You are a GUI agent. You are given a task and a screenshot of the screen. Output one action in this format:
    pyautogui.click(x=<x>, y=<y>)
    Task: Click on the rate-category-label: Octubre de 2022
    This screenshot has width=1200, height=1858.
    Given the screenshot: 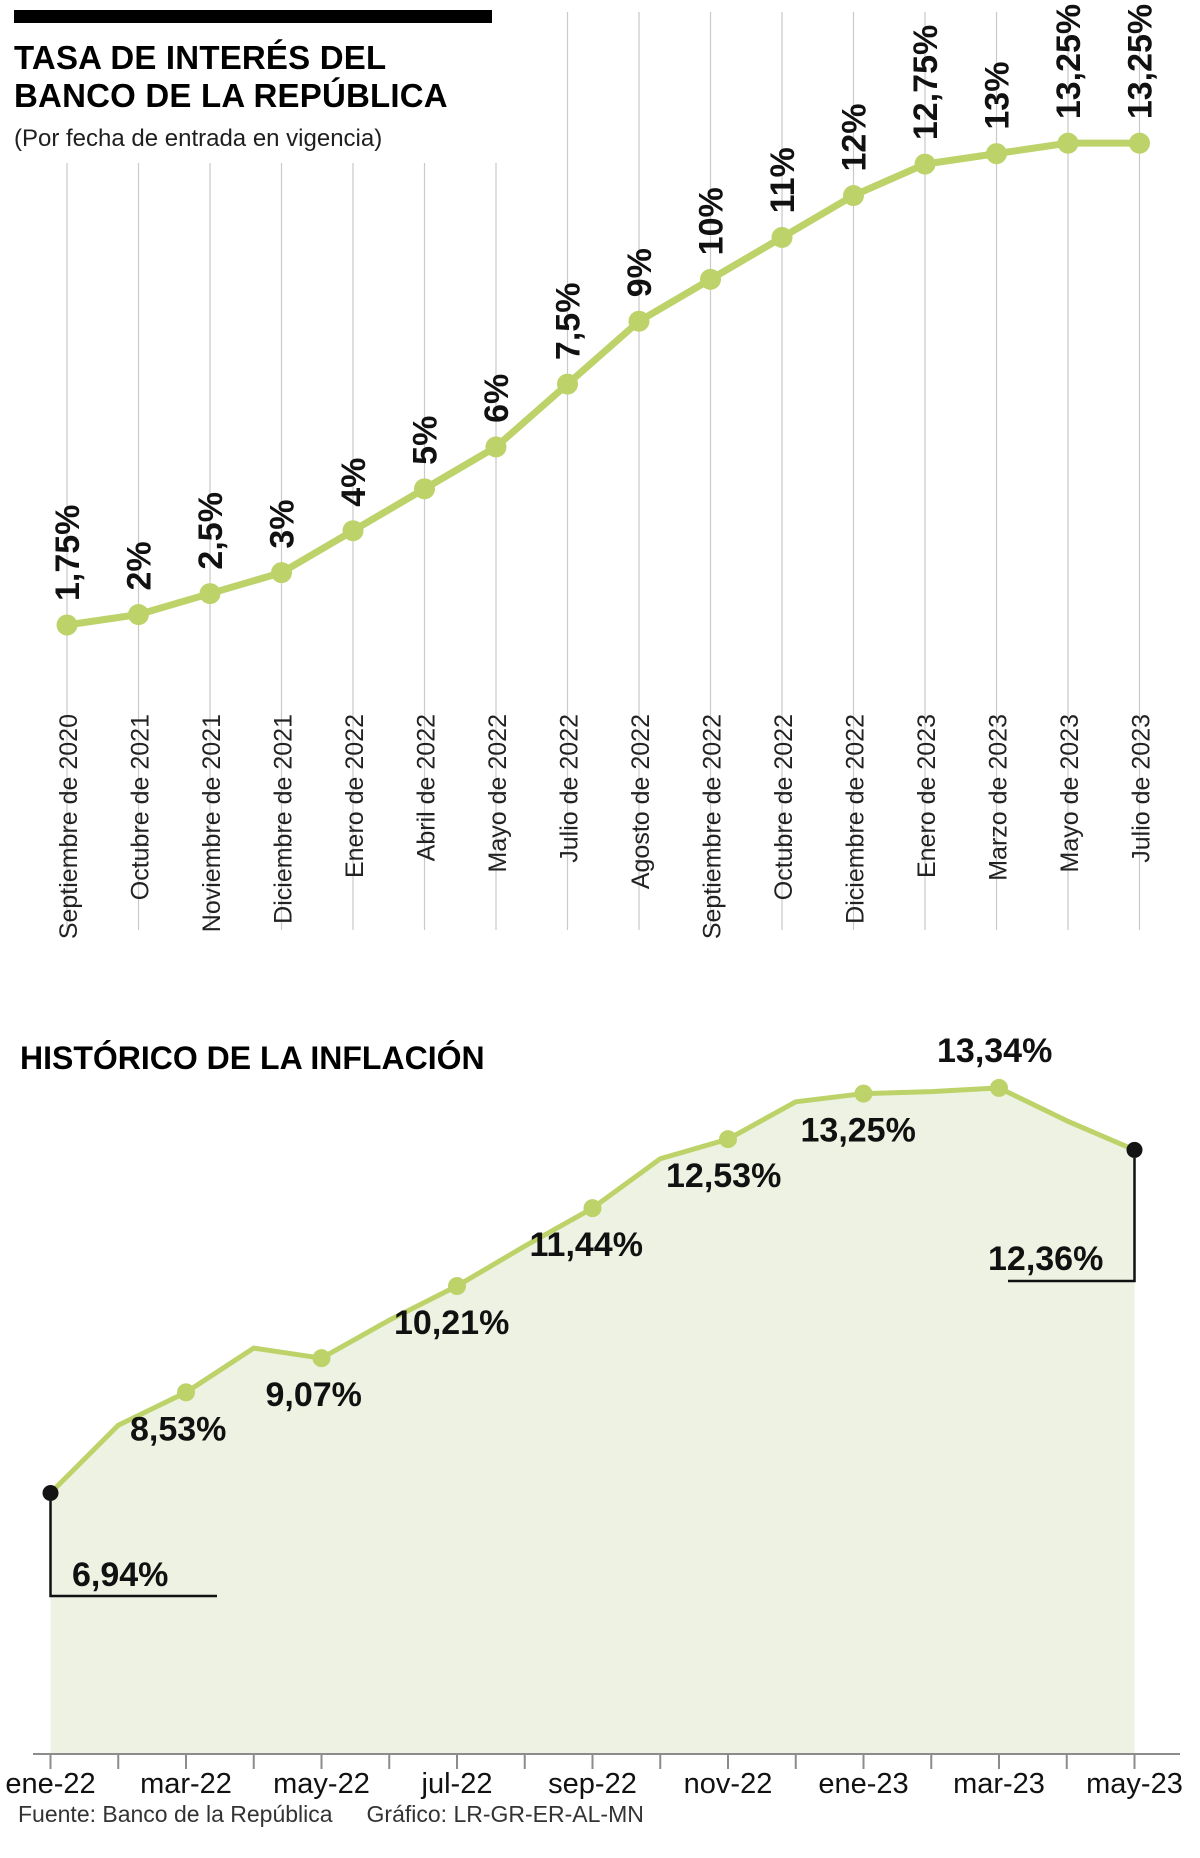 What is the action you would take?
    pyautogui.click(x=784, y=807)
    